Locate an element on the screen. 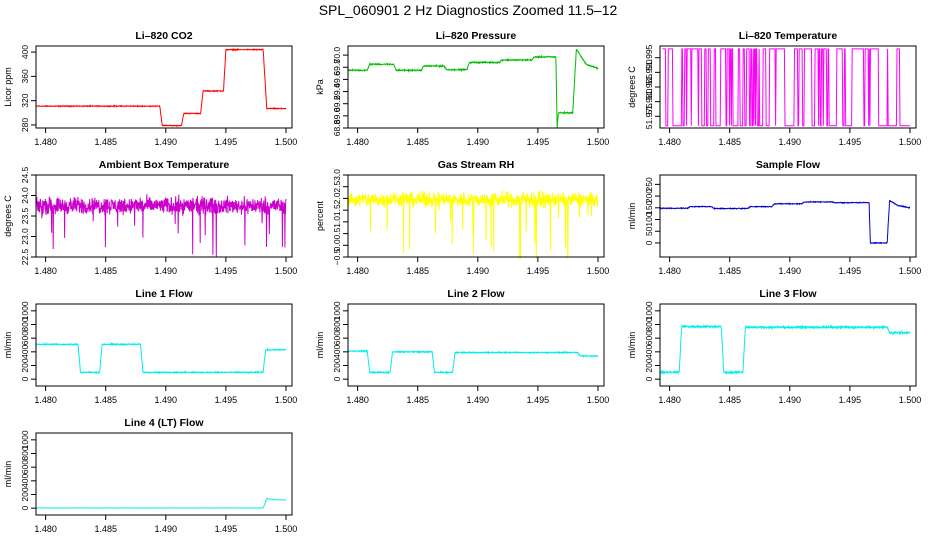 This screenshot has width=936, height=540. y-tick-label: 23.5 is located at coordinates (25, 215).